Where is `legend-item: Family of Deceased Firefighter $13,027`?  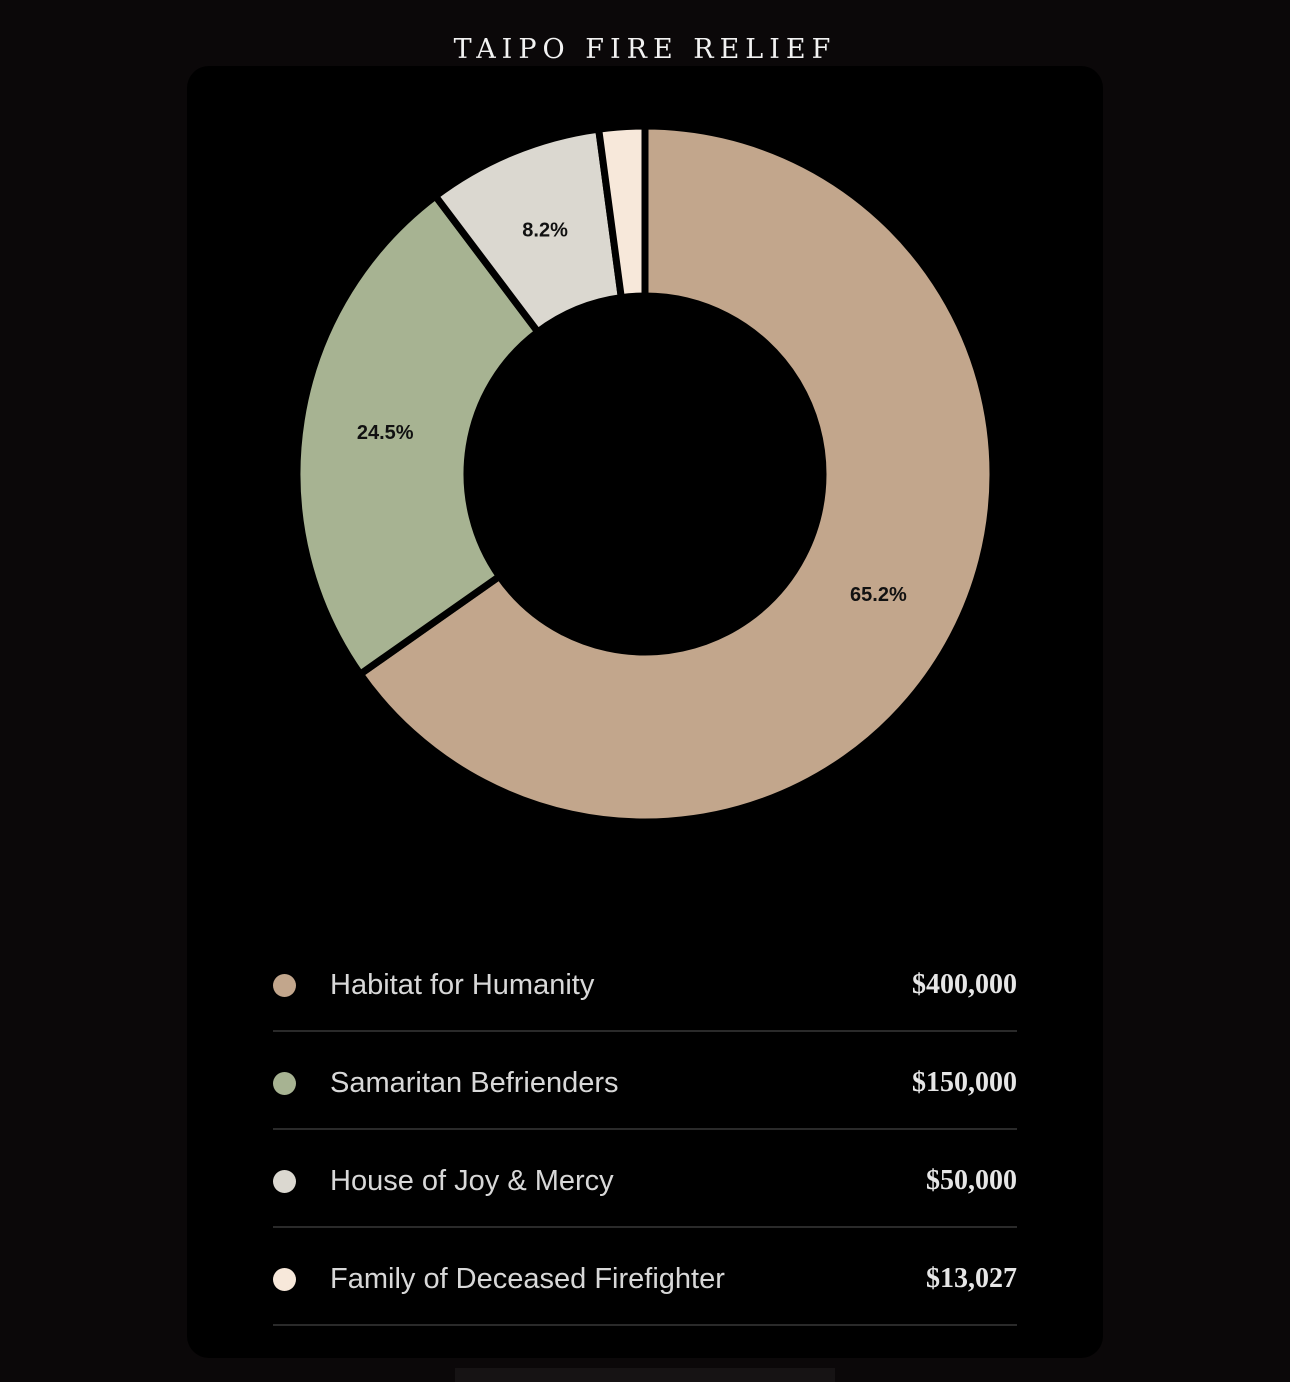
legend-item: Family of Deceased Firefighter $13,027 is located at coordinates (645, 1278).